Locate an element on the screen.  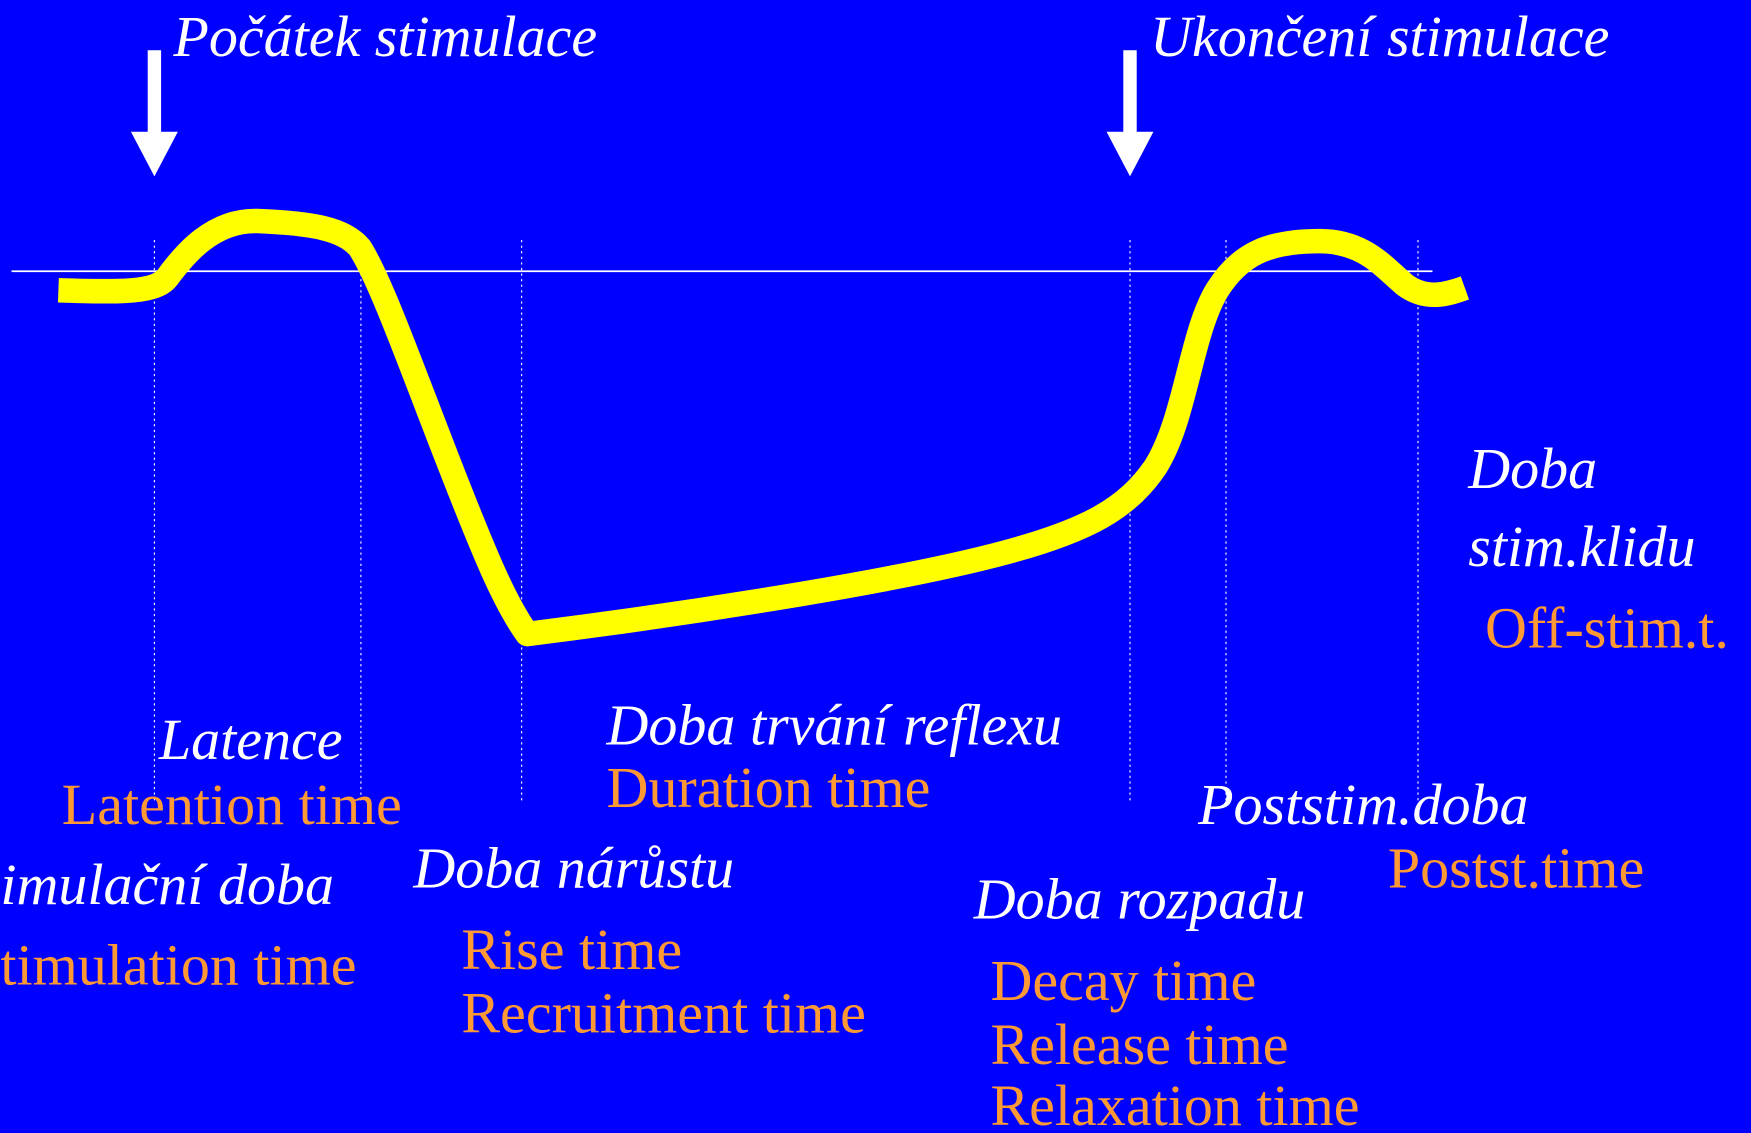
start-label: Počátek stimulace is located at coordinates (384, 36).